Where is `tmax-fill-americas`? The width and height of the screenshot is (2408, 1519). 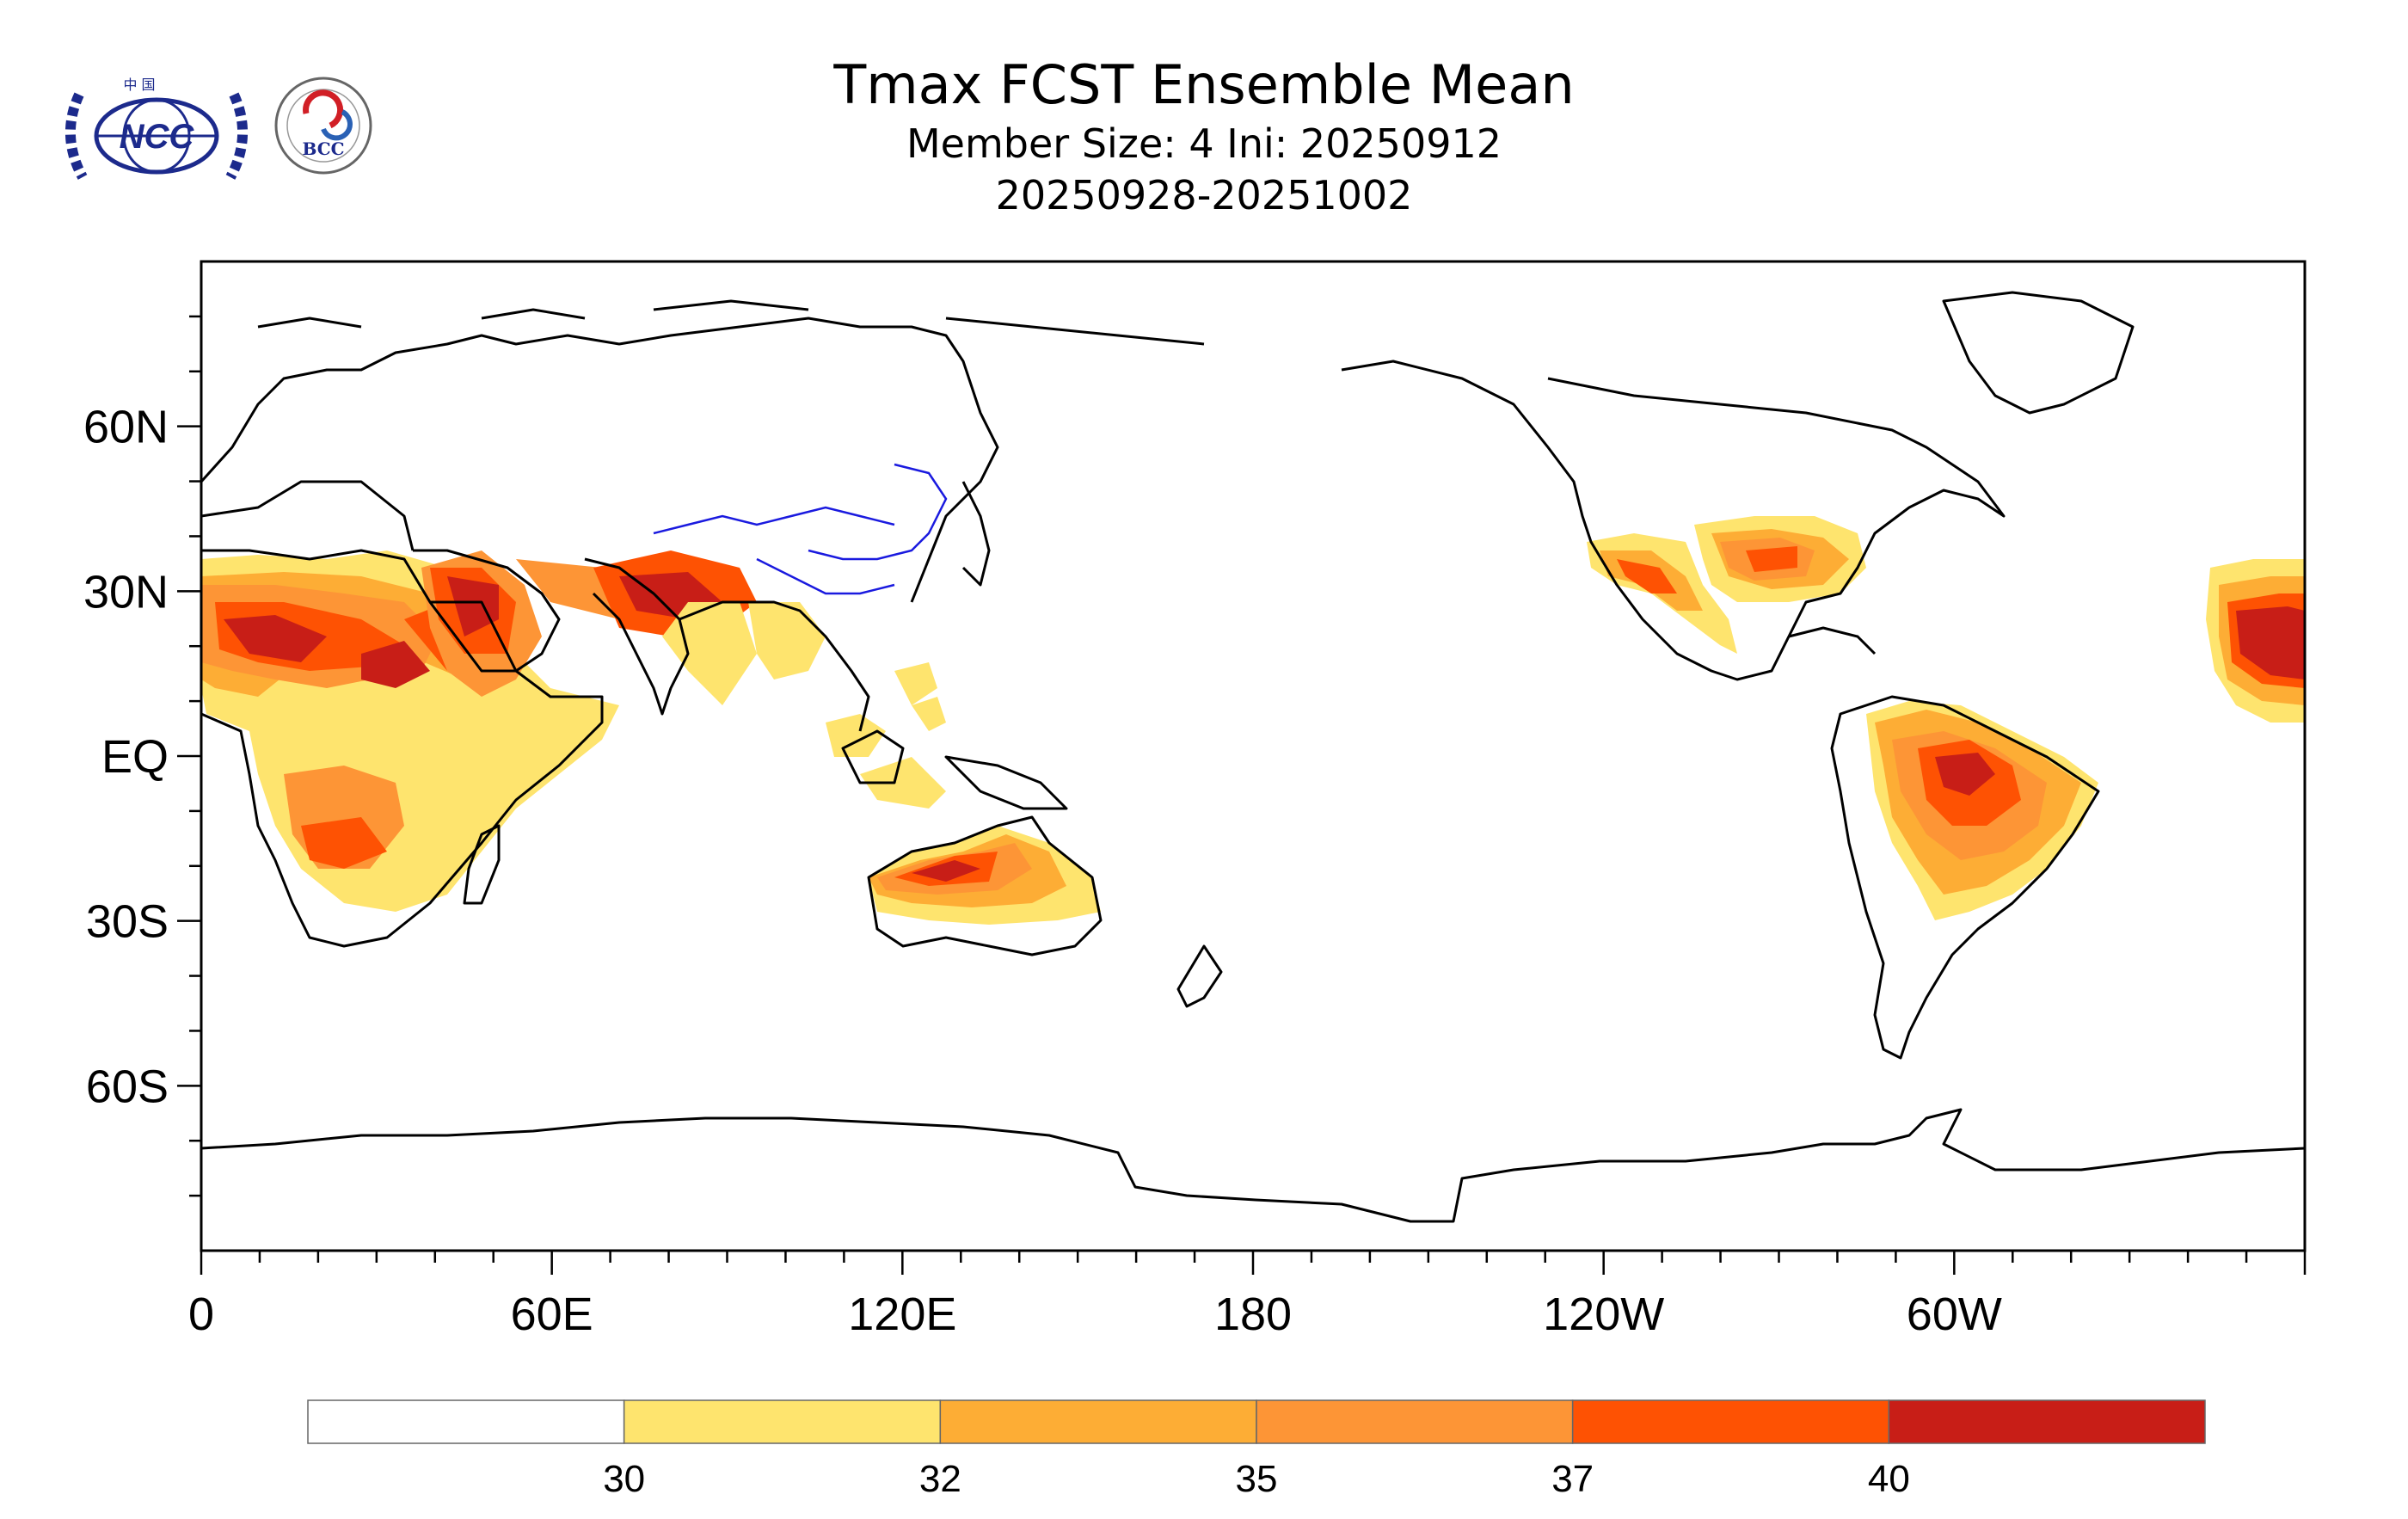 tmax-fill-americas is located at coordinates (1842, 718).